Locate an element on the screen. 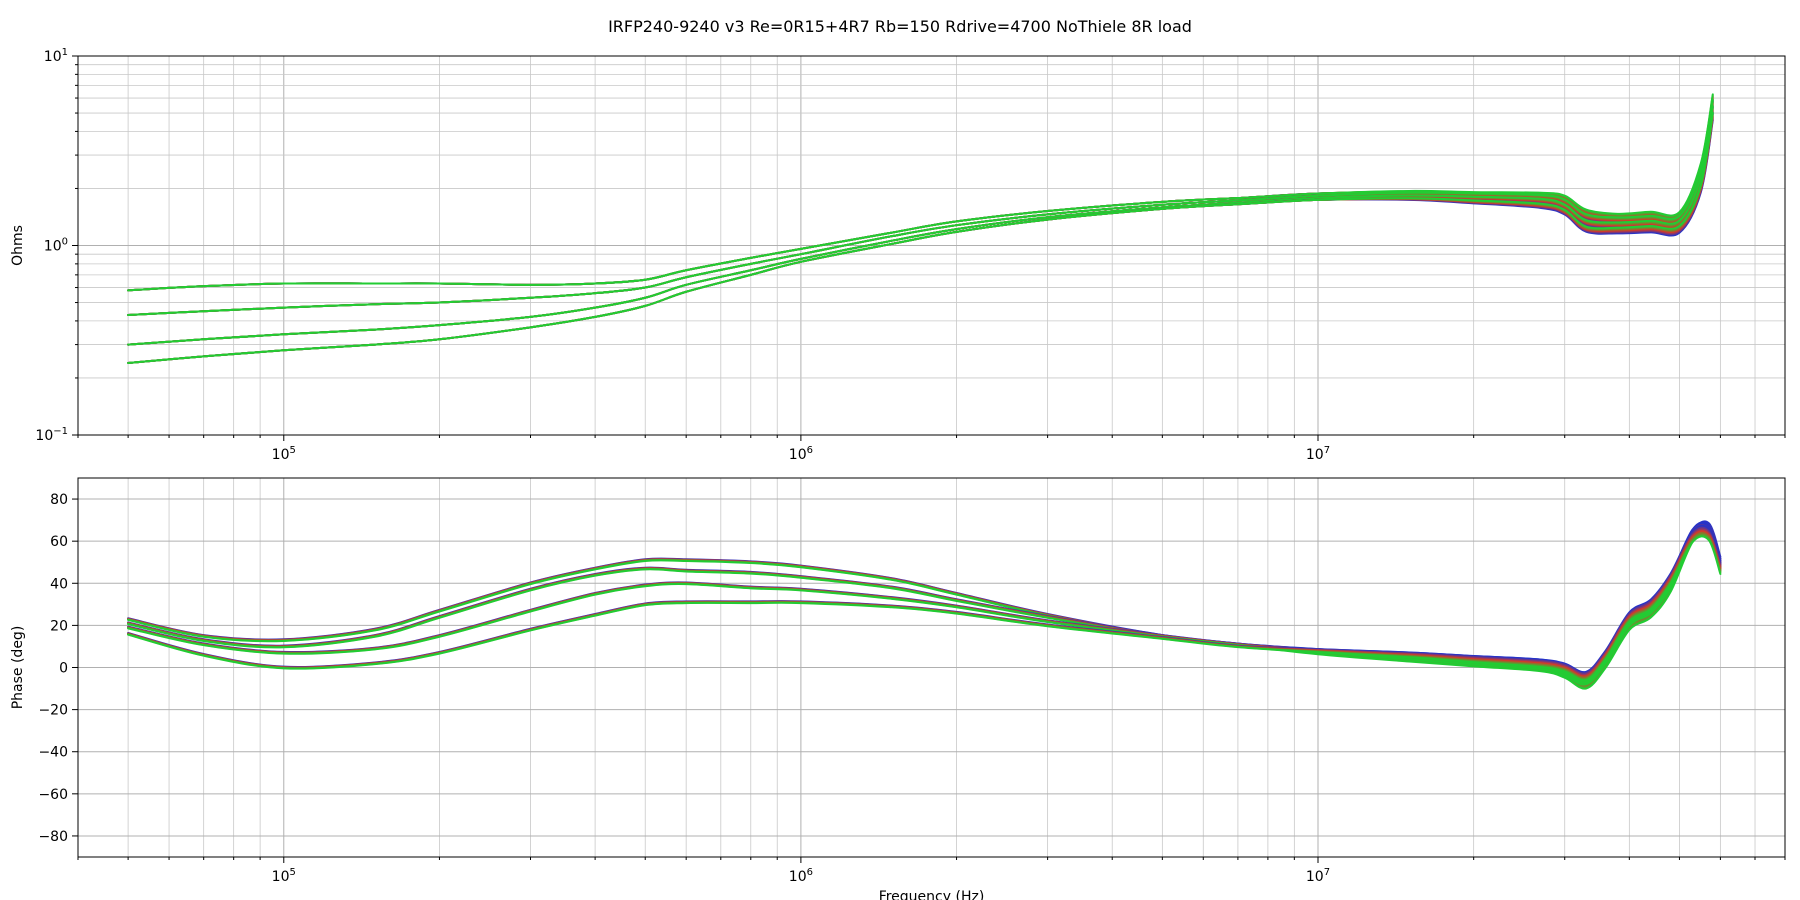 Image resolution: width=1800 pixels, height=900 pixels. y-tick-label: 10⁻¹ is located at coordinates (51, 435).